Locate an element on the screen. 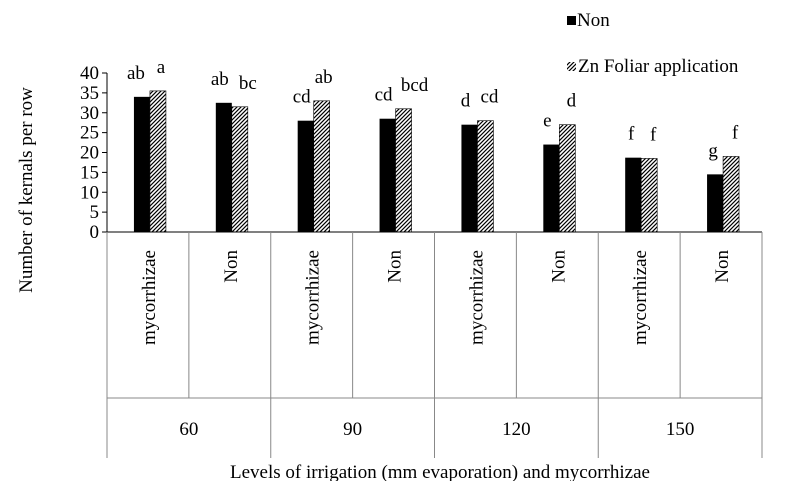 This screenshot has width=785, height=481. legend: Non Zn Foliar application is located at coordinates (653, 43).